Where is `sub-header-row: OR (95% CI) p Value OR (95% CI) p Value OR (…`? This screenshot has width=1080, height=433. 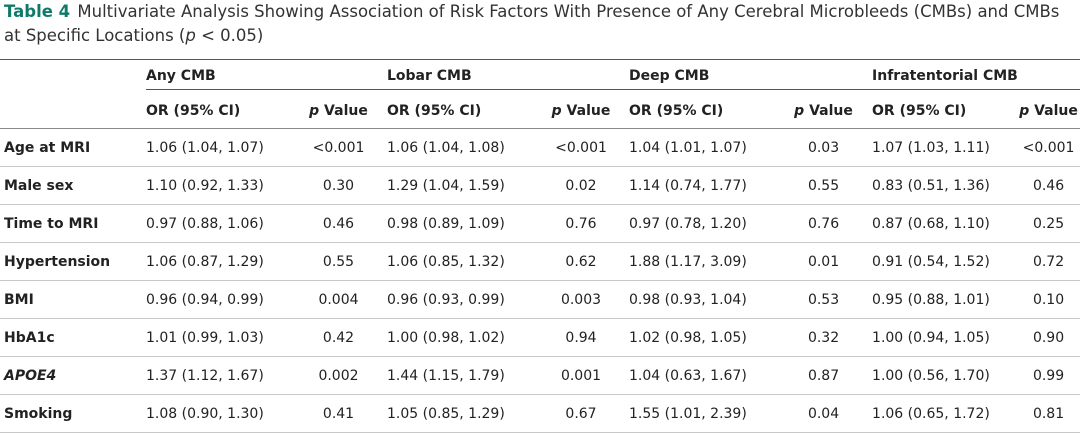
sub-header-row: OR (95% CI) p Value OR (95% CI) p Value OR (… is located at coordinates (540, 111).